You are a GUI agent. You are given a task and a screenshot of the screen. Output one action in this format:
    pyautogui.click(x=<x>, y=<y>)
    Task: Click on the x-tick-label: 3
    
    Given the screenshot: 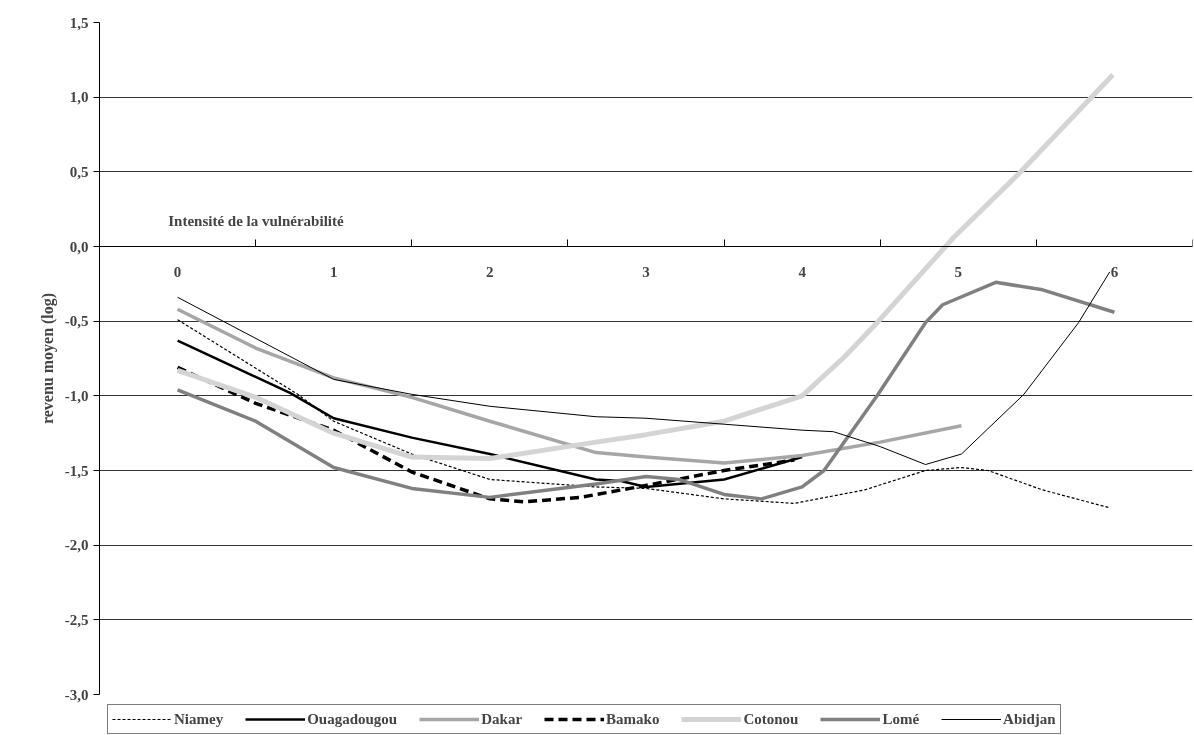 What is the action you would take?
    pyautogui.click(x=646, y=271)
    